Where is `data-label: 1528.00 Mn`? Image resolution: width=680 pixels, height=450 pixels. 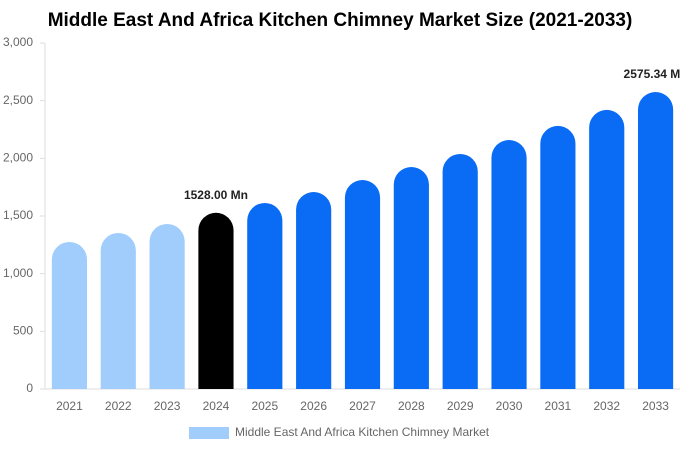
data-label: 1528.00 Mn is located at coordinates (216, 195).